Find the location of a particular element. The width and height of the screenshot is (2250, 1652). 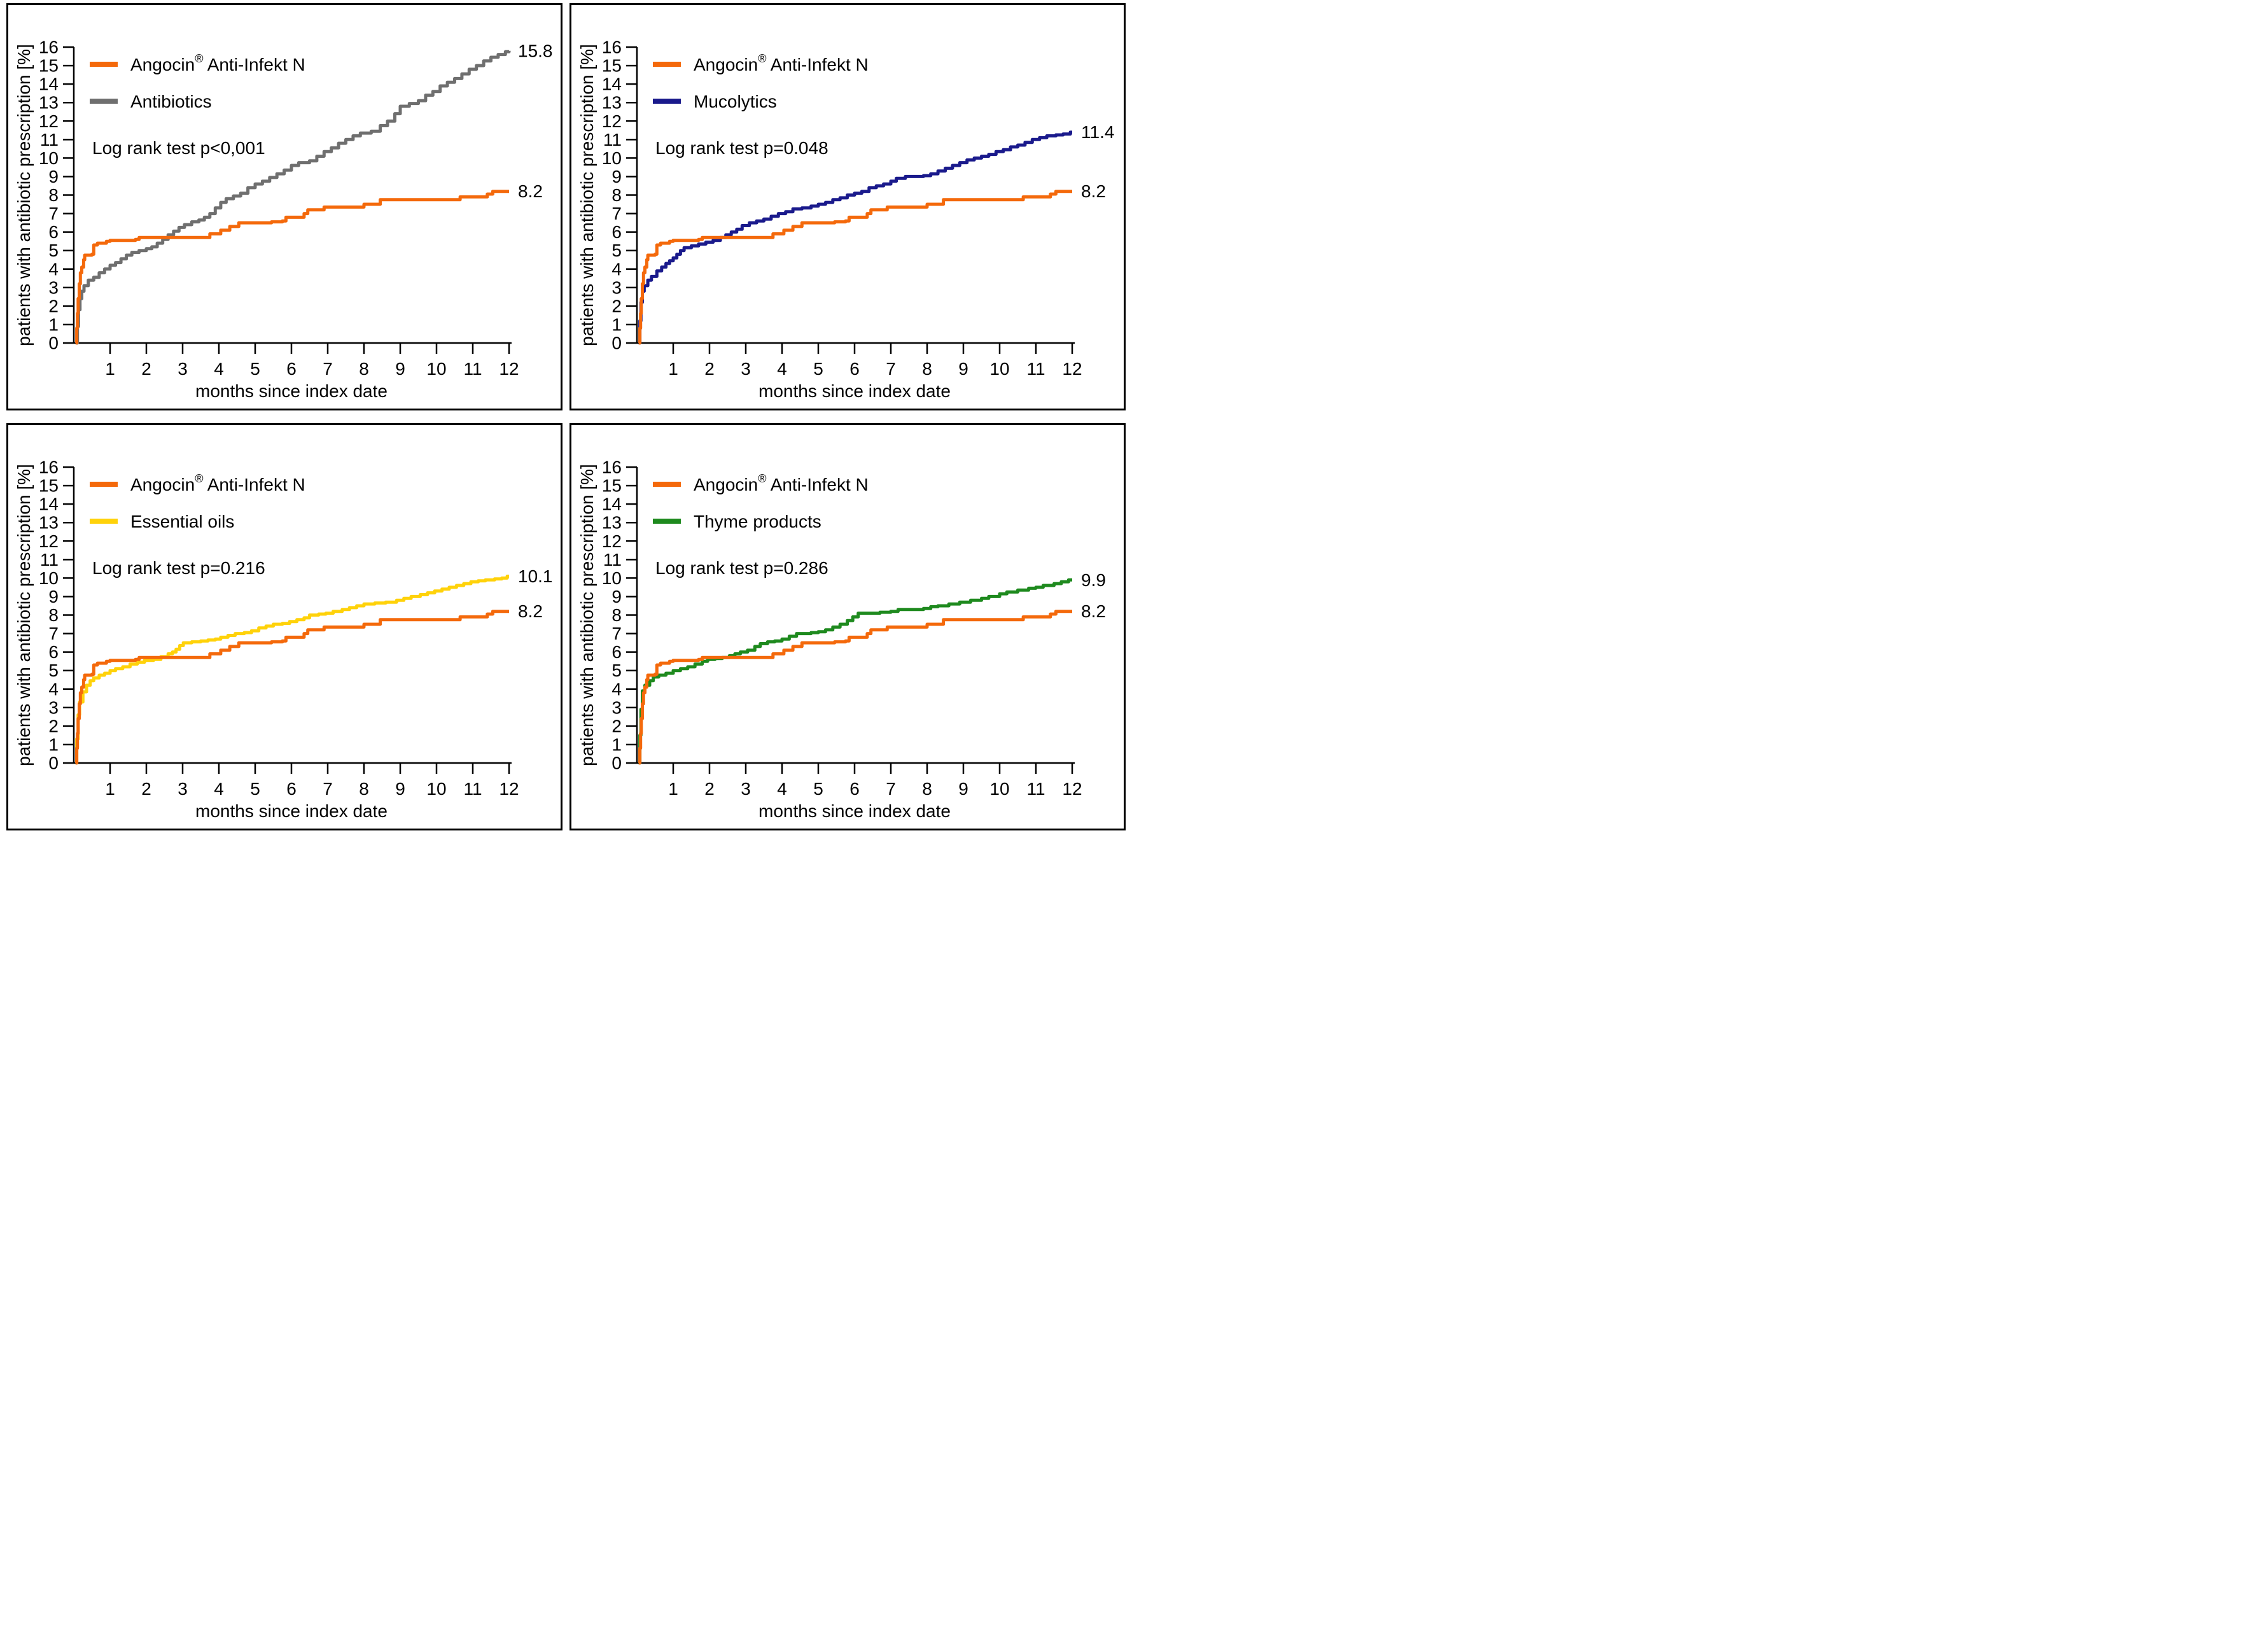

x-tick-label: 4 is located at coordinates (782, 369).